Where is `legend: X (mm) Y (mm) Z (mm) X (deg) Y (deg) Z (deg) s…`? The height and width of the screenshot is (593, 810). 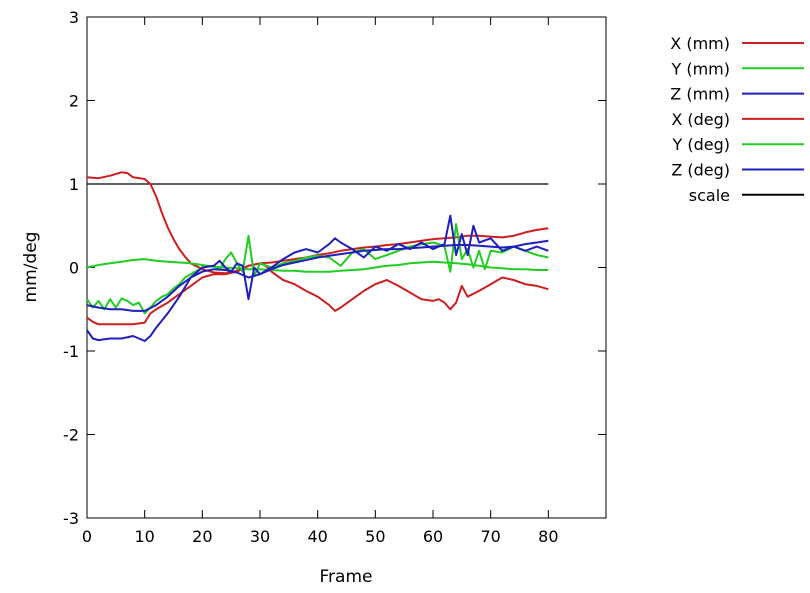
legend: X (mm) Y (mm) Z (mm) X (deg) Y (deg) Z (deg) s… is located at coordinates (737, 119).